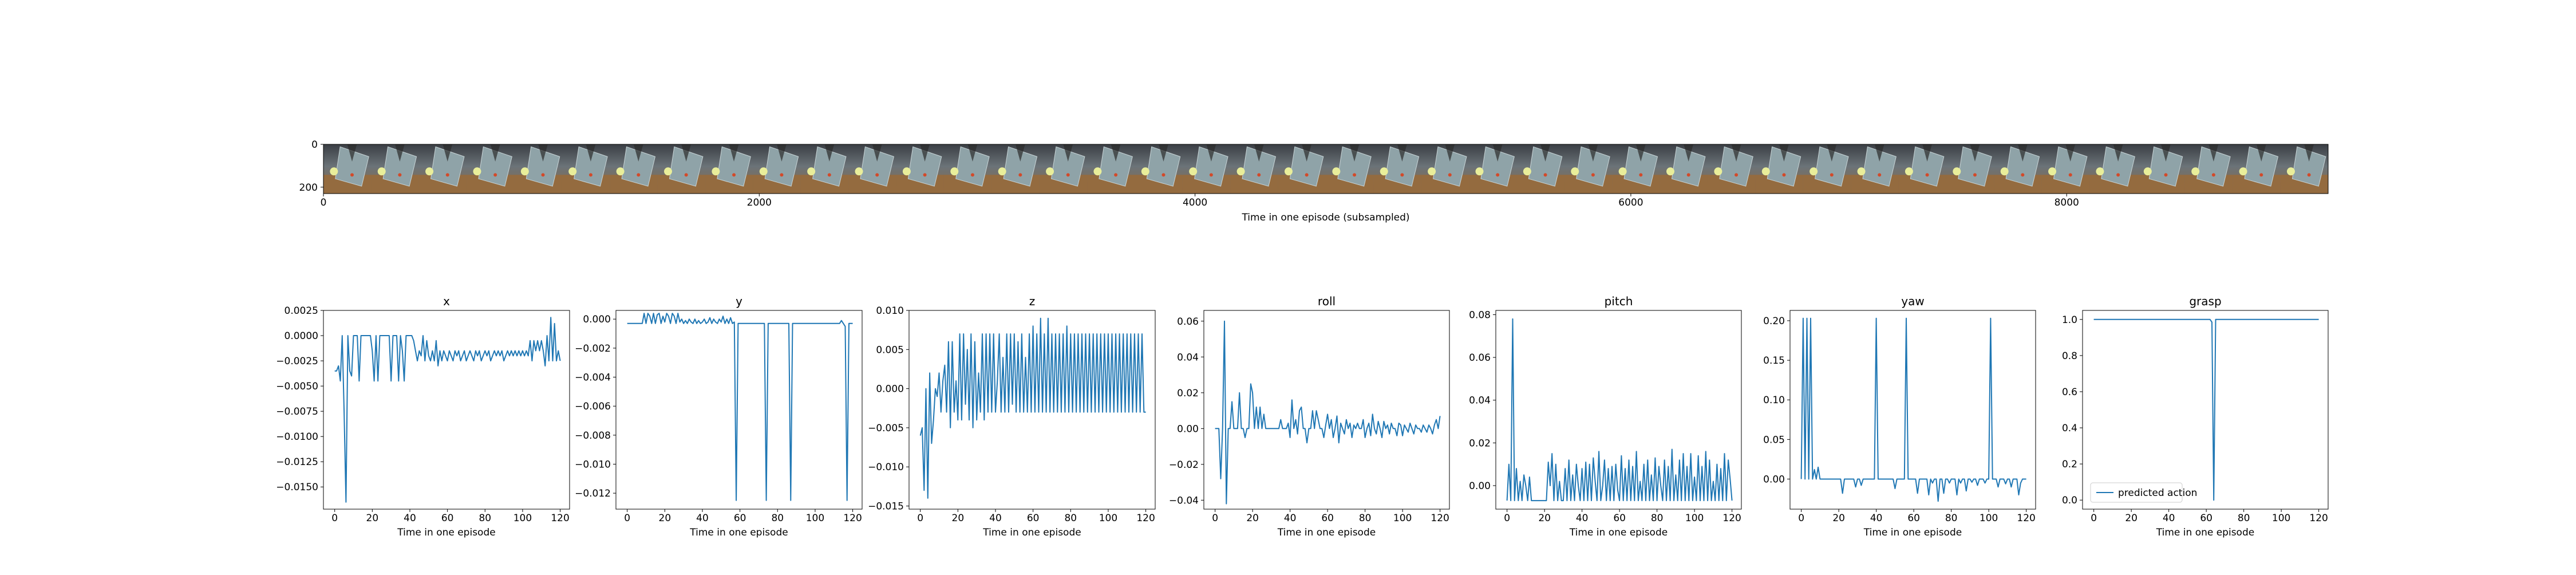  I want to click on y-tick-label: 0.00, so click(1480, 487).